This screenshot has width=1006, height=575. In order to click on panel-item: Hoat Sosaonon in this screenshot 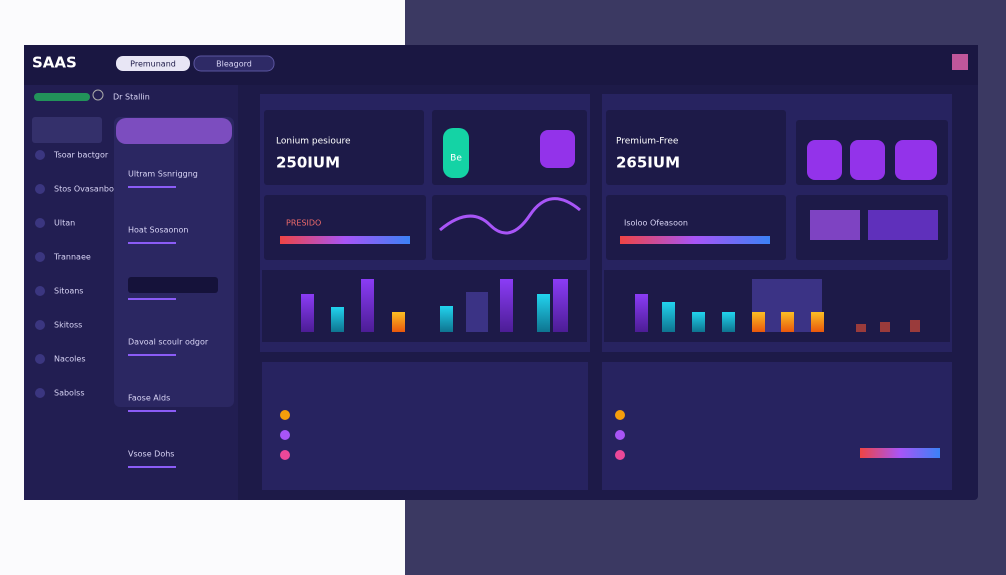, I will do `click(158, 230)`.